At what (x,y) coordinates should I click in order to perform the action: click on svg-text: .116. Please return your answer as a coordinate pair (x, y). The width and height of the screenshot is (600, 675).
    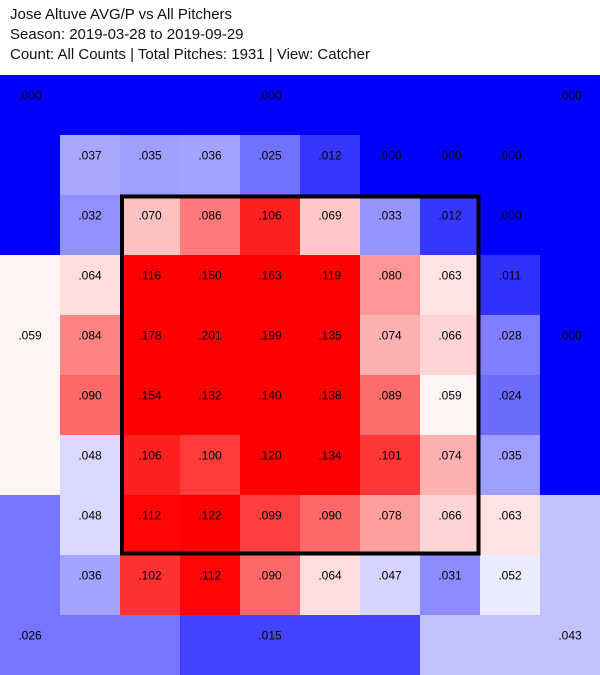
    Looking at the image, I should click on (150, 276).